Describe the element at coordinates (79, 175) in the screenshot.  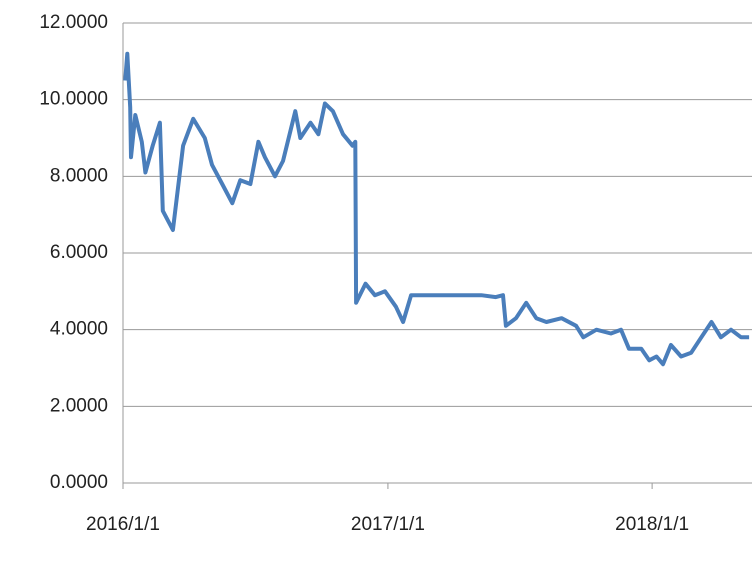
I see `y-tick-label: 8.0000` at that location.